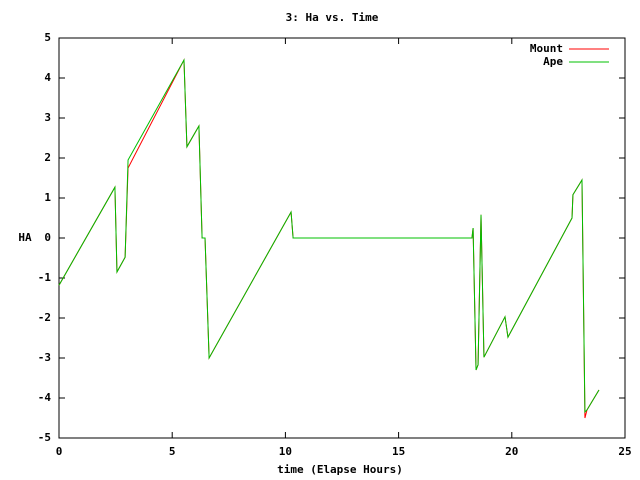 The height and width of the screenshot is (480, 640). Describe the element at coordinates (59, 451) in the screenshot. I see `x-tick-label: 0` at that location.